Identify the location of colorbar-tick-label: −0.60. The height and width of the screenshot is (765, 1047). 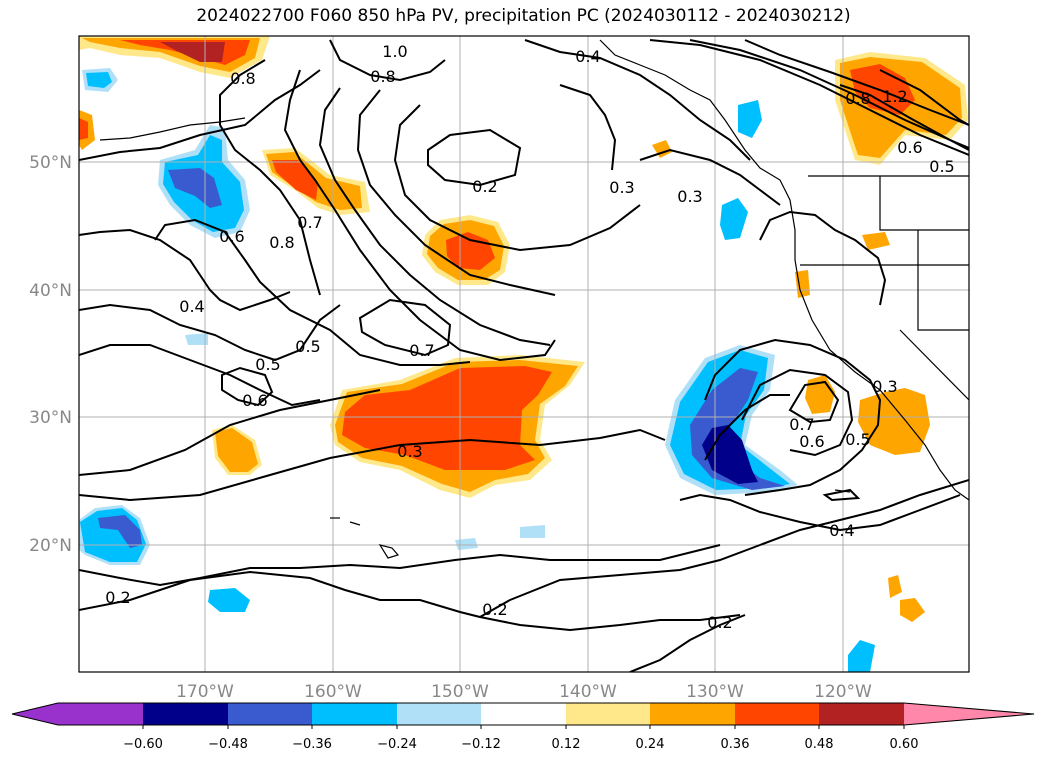
(143, 744).